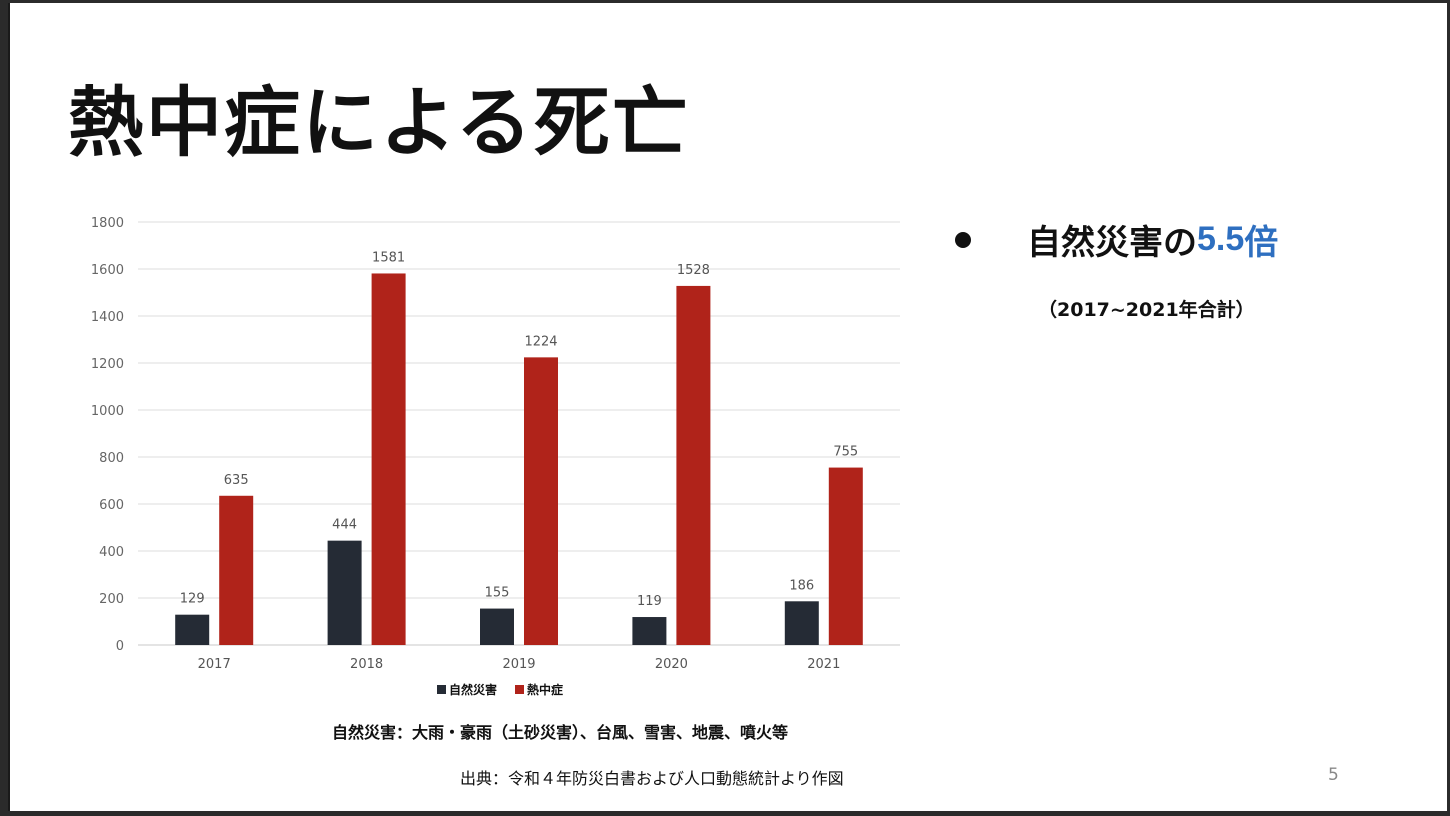 The width and height of the screenshot is (1450, 816). What do you see at coordinates (473, 689) in the screenshot?
I see `legend-label: 自然災害` at bounding box center [473, 689].